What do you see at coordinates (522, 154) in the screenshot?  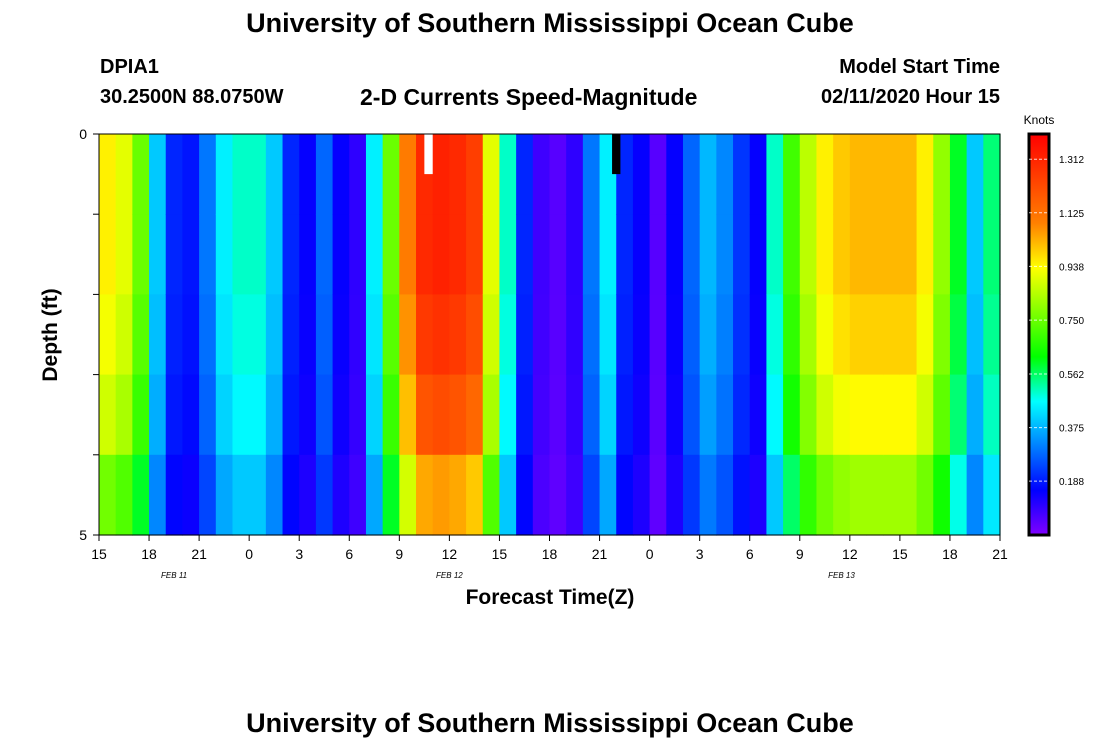 I see `missing-data-marks` at bounding box center [522, 154].